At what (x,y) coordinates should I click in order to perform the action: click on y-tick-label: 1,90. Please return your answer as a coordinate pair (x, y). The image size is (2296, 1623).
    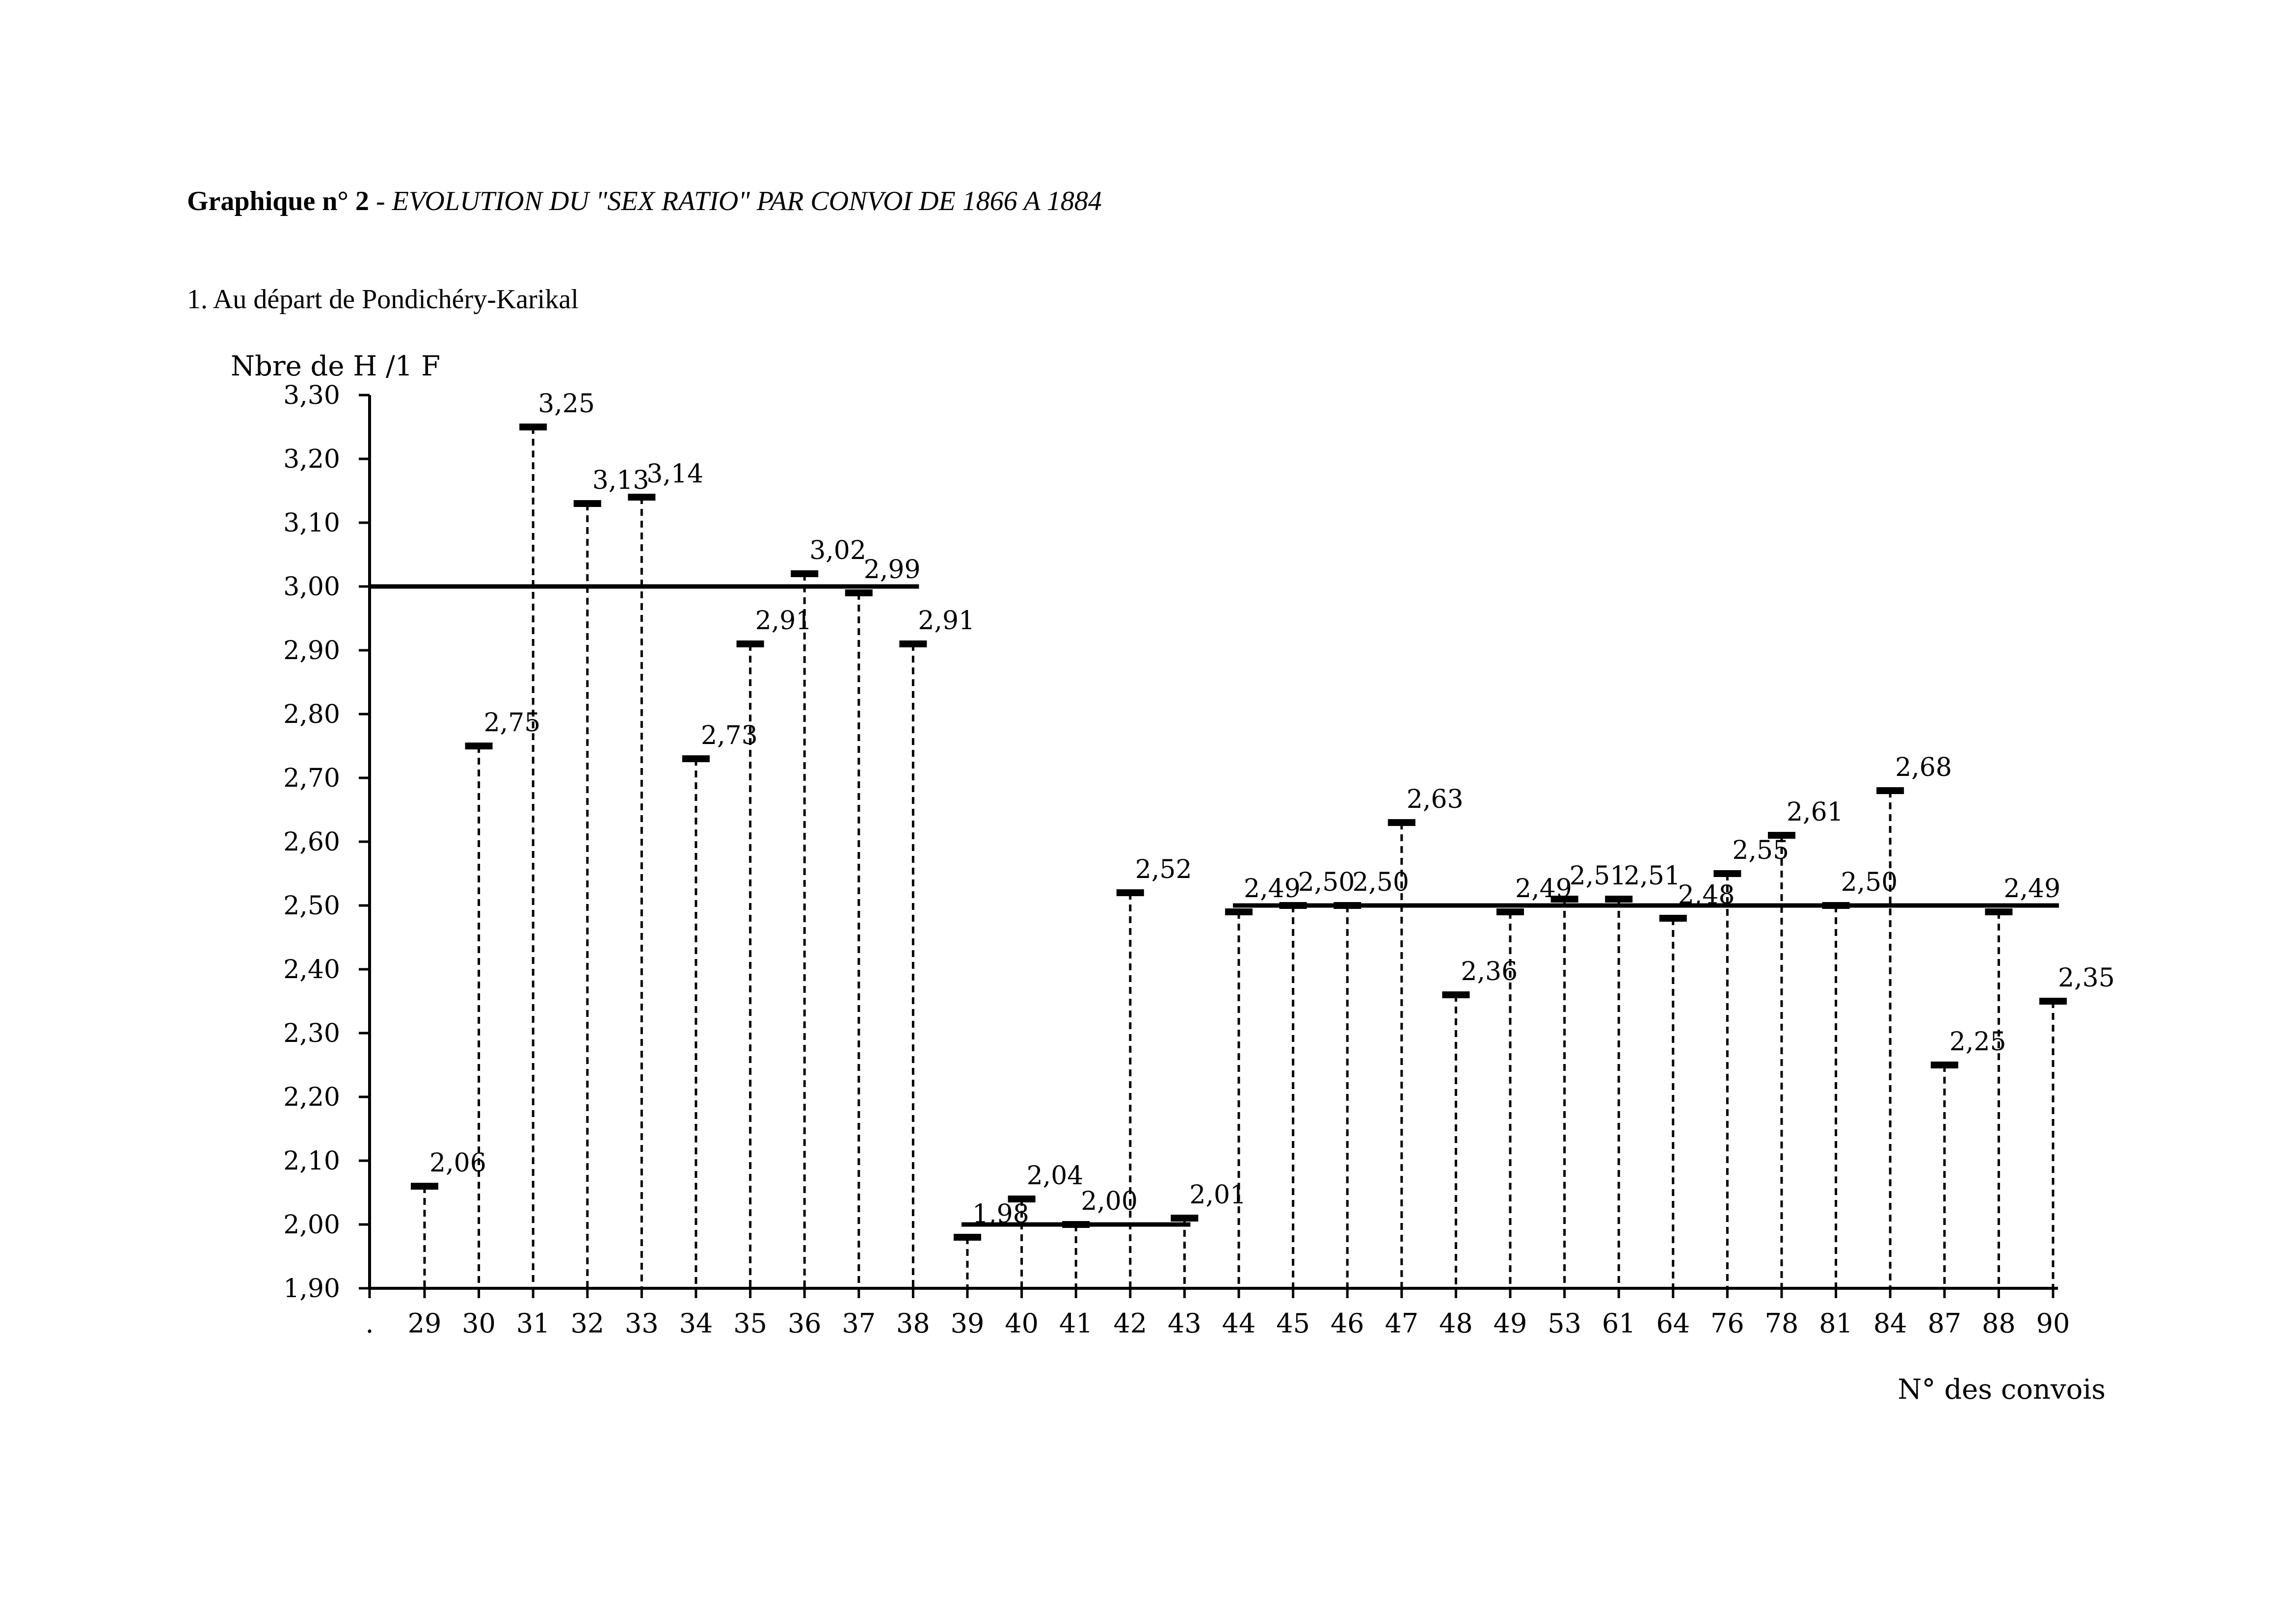
    Looking at the image, I should click on (311, 1289).